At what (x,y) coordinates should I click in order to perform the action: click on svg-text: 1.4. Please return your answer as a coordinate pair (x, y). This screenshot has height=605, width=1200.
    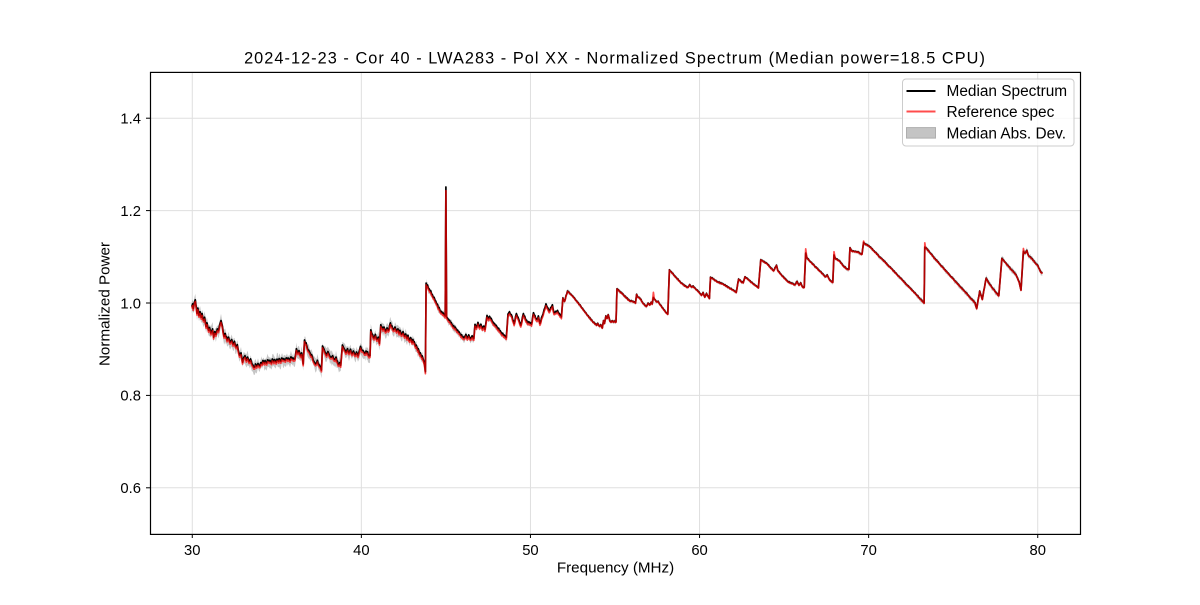
    Looking at the image, I should click on (130, 120).